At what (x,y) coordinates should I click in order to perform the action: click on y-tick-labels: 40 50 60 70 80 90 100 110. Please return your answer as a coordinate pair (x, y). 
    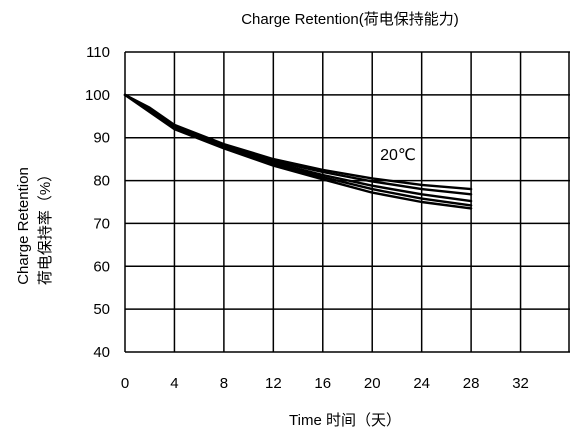
    Looking at the image, I should click on (97, 202).